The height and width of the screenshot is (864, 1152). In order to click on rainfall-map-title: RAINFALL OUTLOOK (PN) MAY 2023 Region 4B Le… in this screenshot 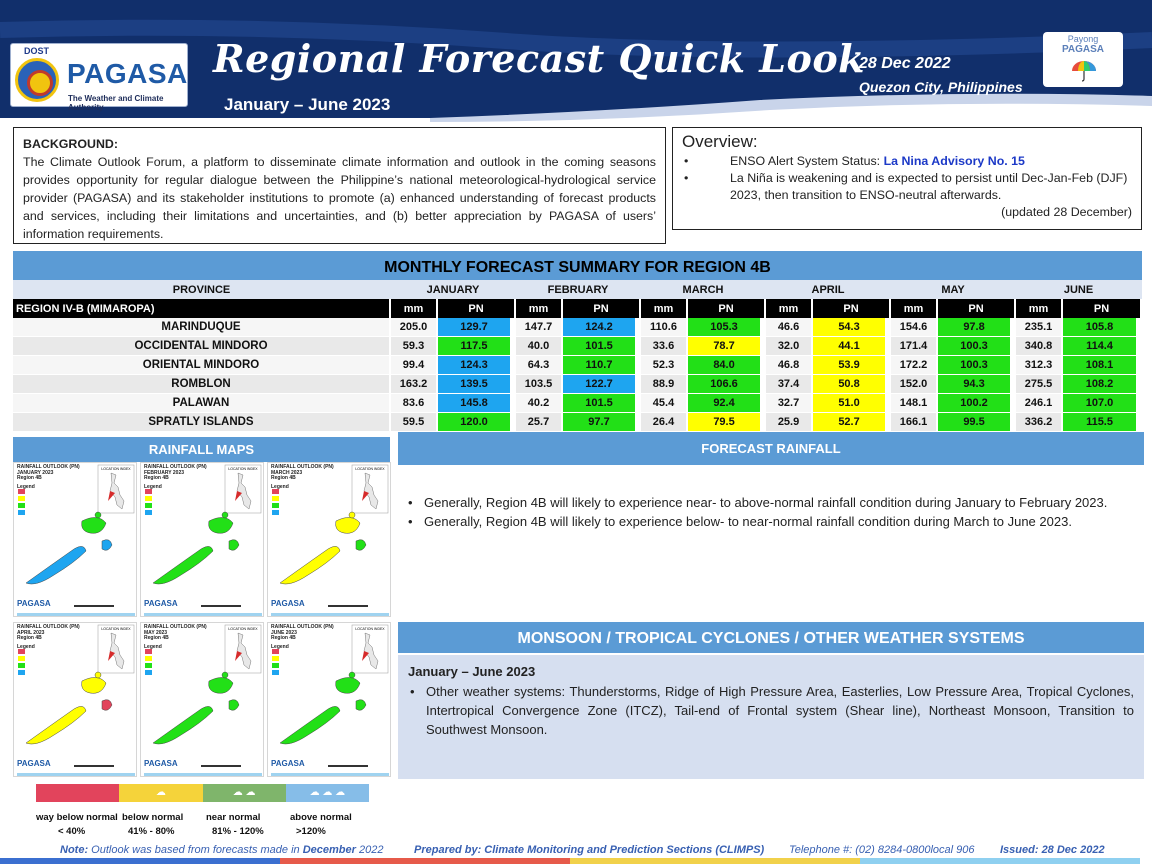, I will do `click(179, 637)`.